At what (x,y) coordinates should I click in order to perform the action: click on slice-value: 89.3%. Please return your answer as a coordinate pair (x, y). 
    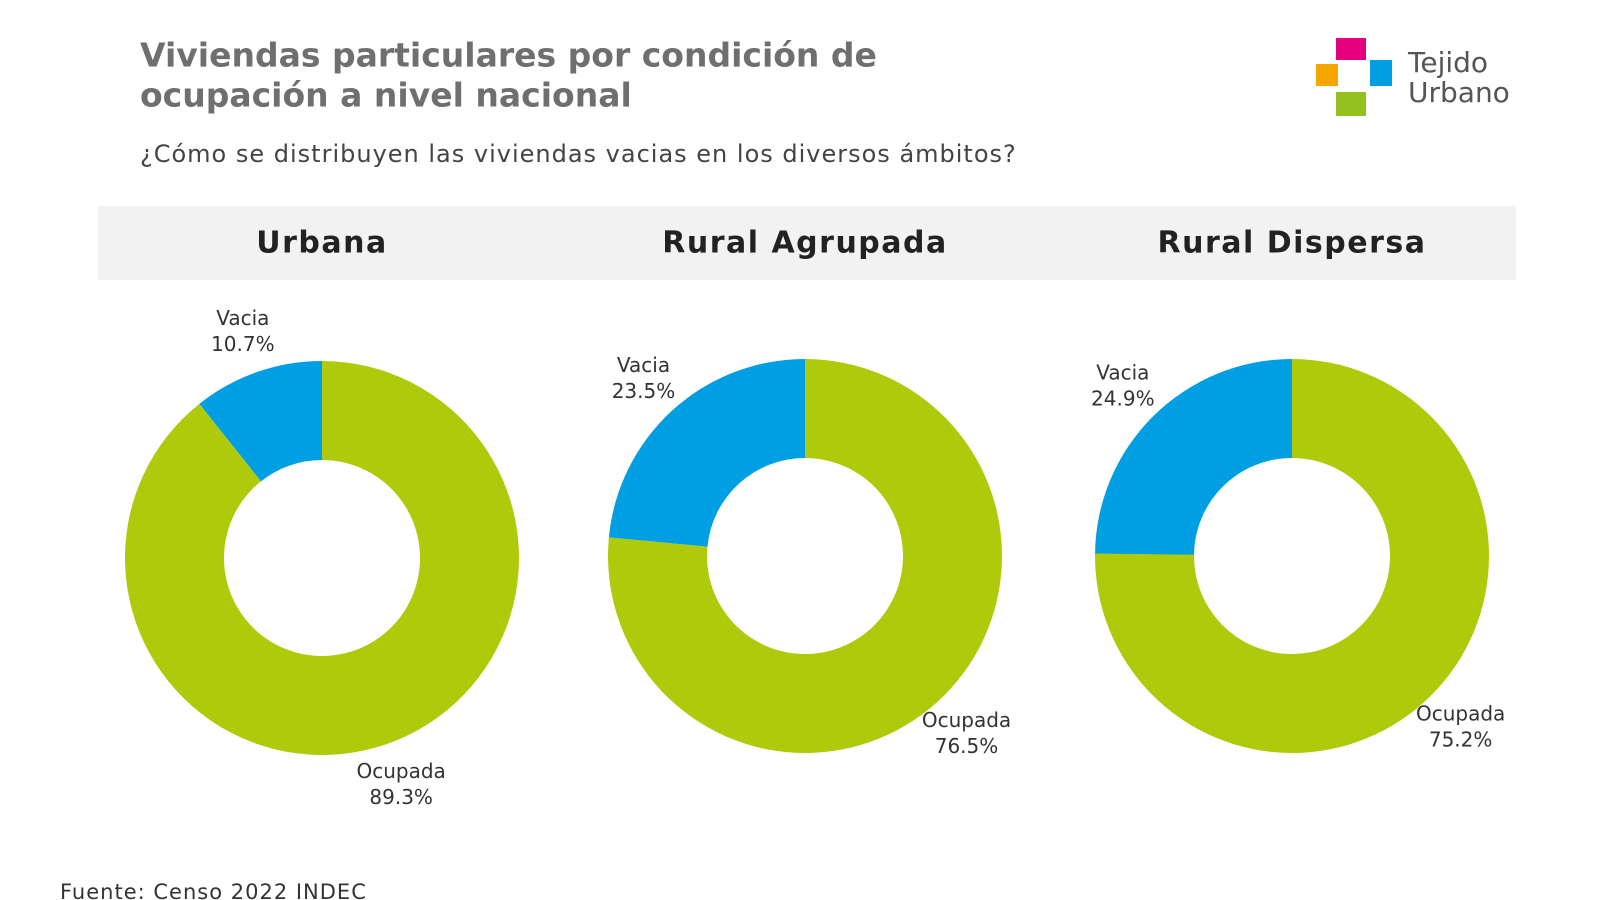
    Looking at the image, I should click on (401, 797).